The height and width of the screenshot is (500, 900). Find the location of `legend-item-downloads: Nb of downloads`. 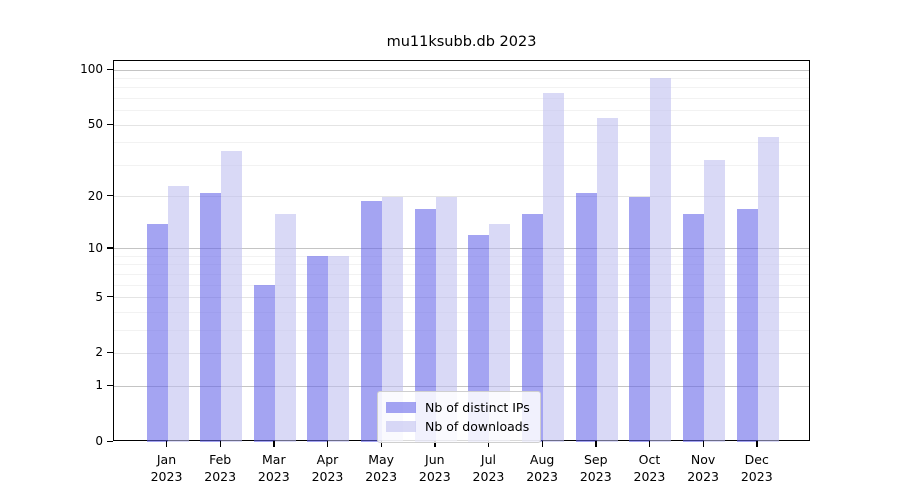

legend-item-downloads: Nb of downloads is located at coordinates (458, 426).